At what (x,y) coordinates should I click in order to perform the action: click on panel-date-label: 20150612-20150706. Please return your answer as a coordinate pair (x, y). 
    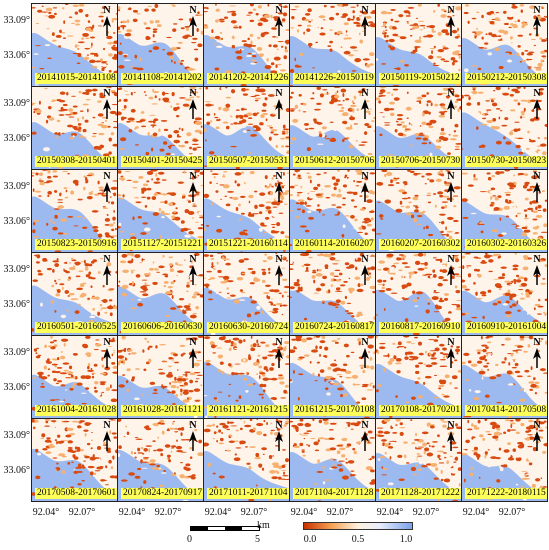
    Looking at the image, I should click on (334, 161).